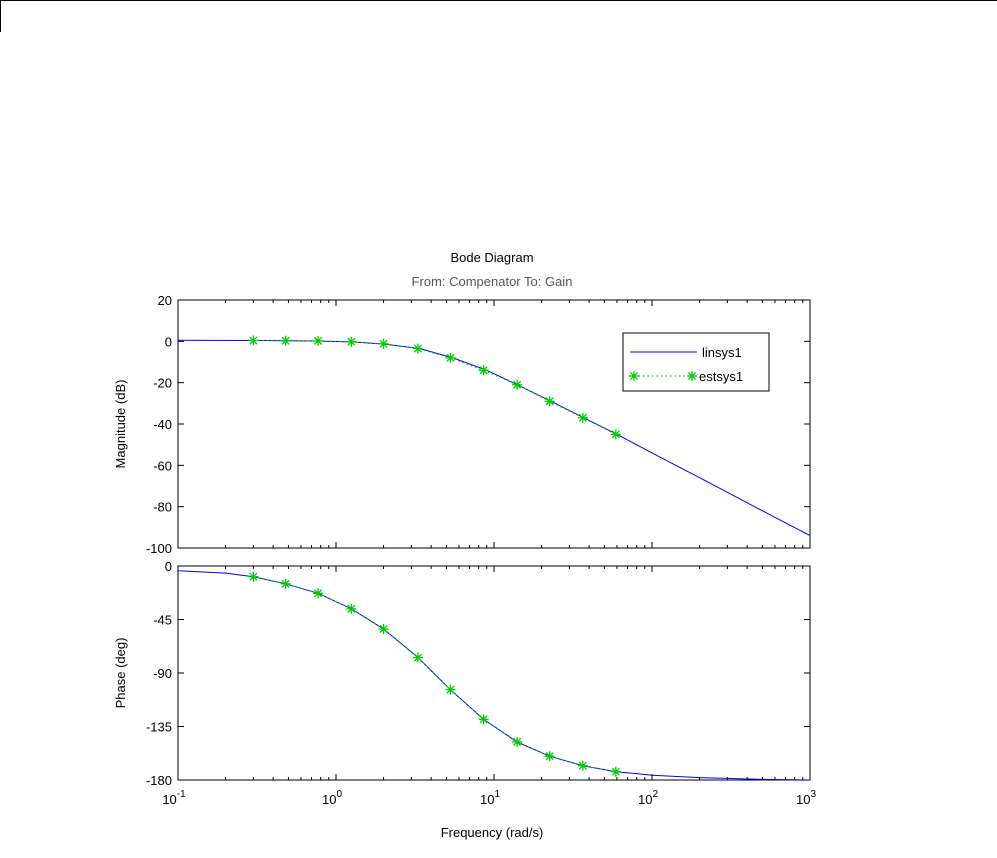  What do you see at coordinates (648, 798) in the screenshot?
I see `x-tick-label: 10²` at bounding box center [648, 798].